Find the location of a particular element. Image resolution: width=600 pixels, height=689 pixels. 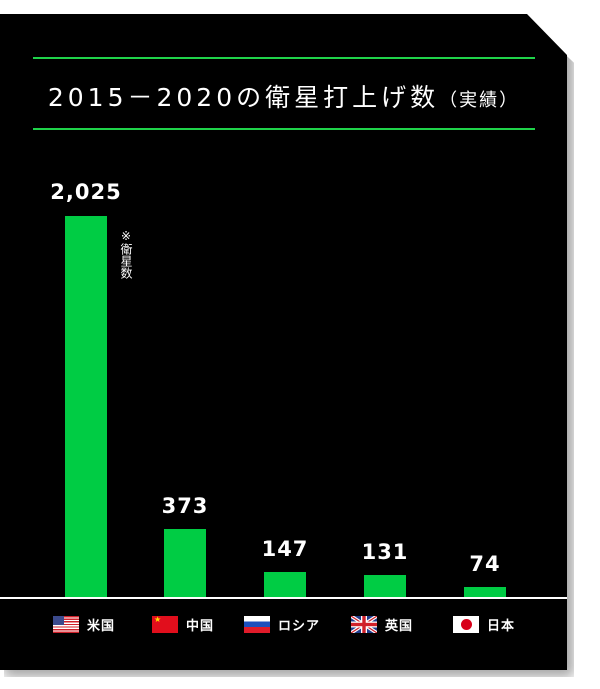

legend-item-japan: 日本 is located at coordinates (484, 624).